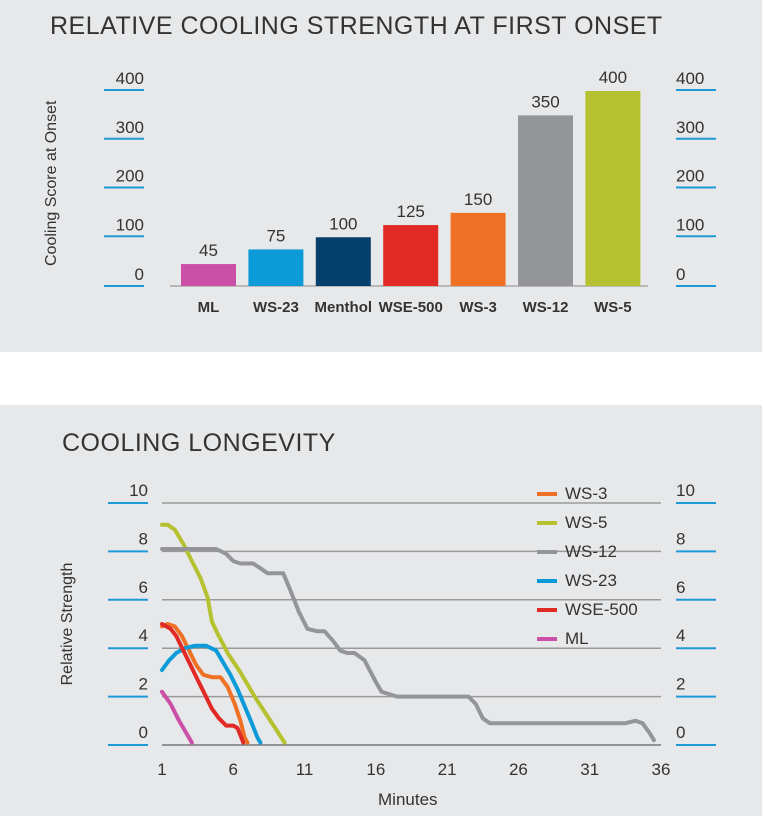 The height and width of the screenshot is (816, 764). Describe the element at coordinates (586, 493) in the screenshot. I see `legend-label: WS-3` at that location.